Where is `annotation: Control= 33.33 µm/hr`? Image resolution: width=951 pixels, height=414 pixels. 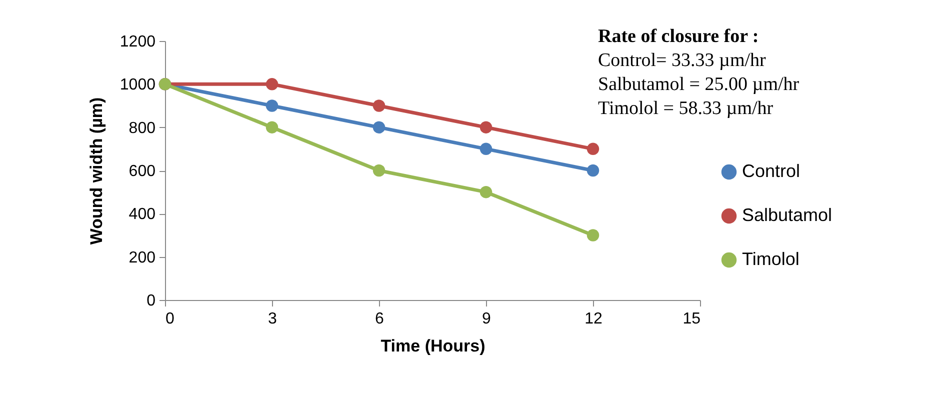
annotation: Control= 33.33 µm/hr is located at coordinates (682, 60).